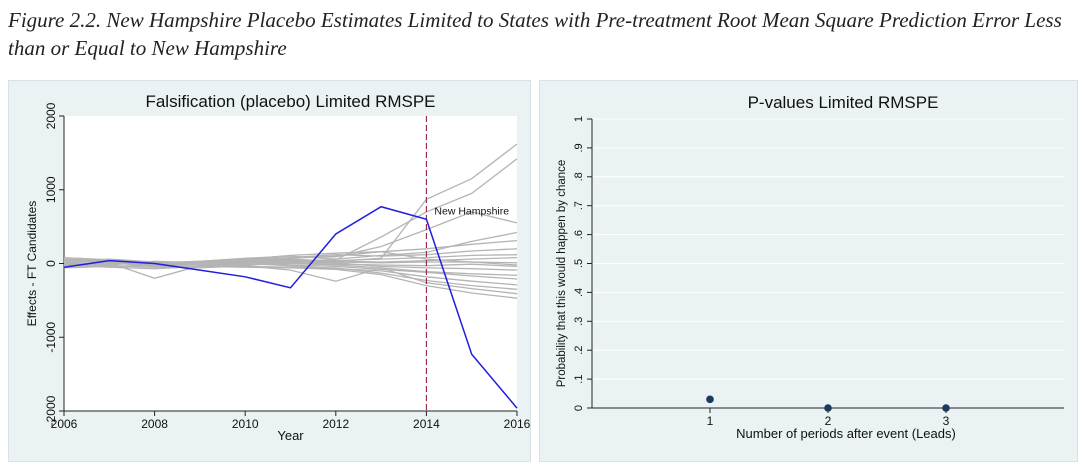 This screenshot has height=472, width=1086. Describe the element at coordinates (579, 205) in the screenshot. I see `y-tick-label: .7` at that location.